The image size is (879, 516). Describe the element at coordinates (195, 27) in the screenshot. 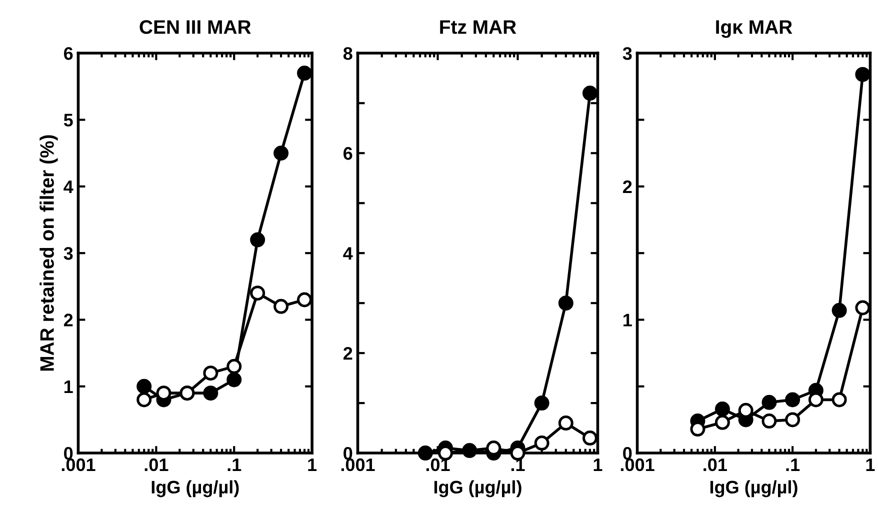

I see `chart-title: CEN III MAR` at that location.